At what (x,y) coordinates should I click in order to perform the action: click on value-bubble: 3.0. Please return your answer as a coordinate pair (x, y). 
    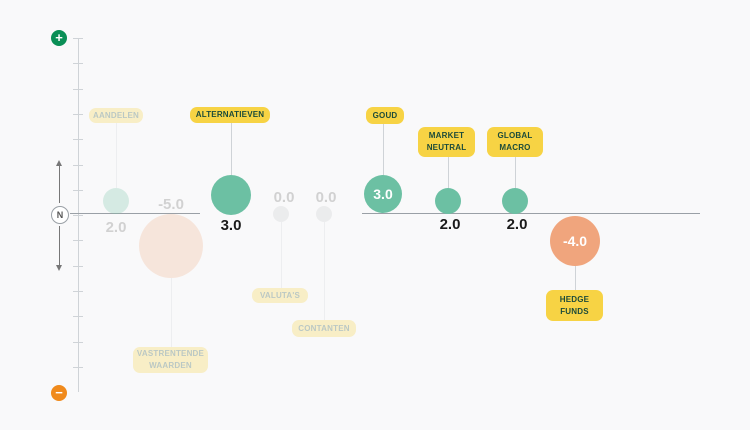
    Looking at the image, I should click on (383, 194).